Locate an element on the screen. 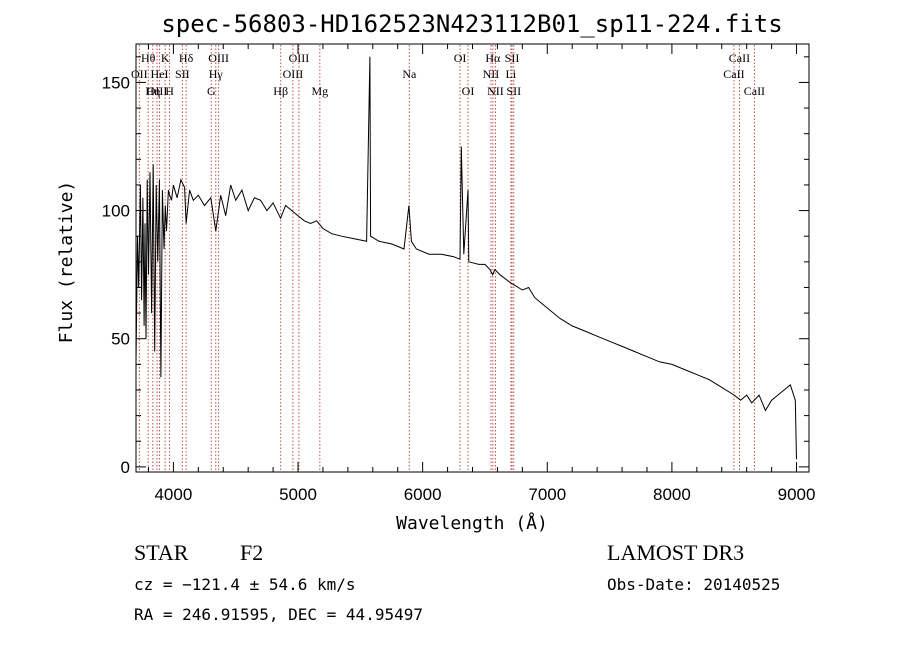 This screenshot has width=900, height=649. line-marker-label: Hη is located at coordinates (152, 91).